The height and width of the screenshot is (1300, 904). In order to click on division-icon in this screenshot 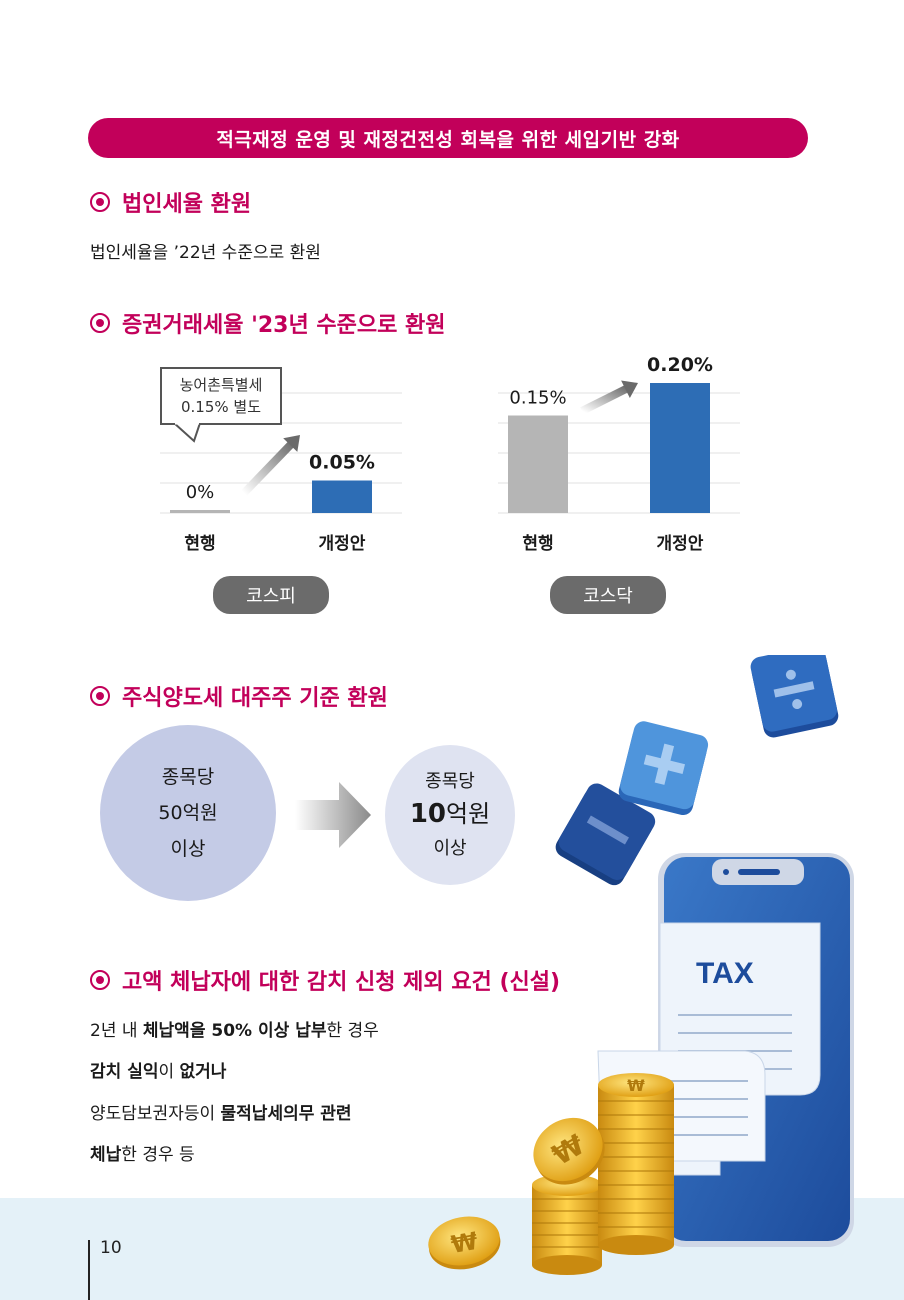, I will do `click(794, 696)`.